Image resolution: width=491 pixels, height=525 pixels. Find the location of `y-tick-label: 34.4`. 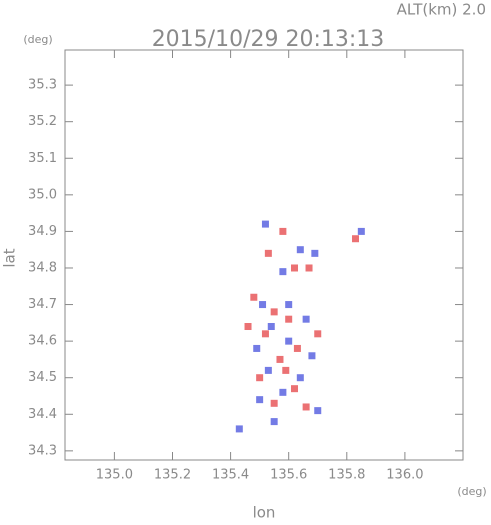

y-tick-label: 34.4 is located at coordinates (42, 414).